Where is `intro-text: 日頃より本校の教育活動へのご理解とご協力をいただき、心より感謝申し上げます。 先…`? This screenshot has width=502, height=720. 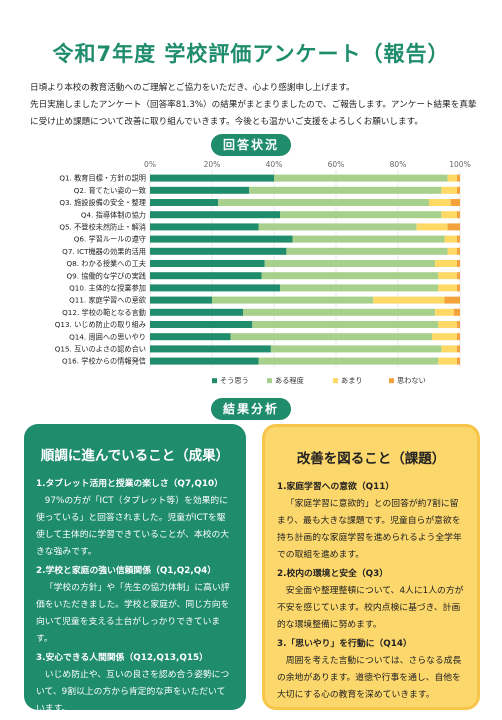 intro-text: 日頃より本校の教育活動へのご理解とご協力をいただき、心より感謝申し上げます。 先… is located at coordinates (255, 105).